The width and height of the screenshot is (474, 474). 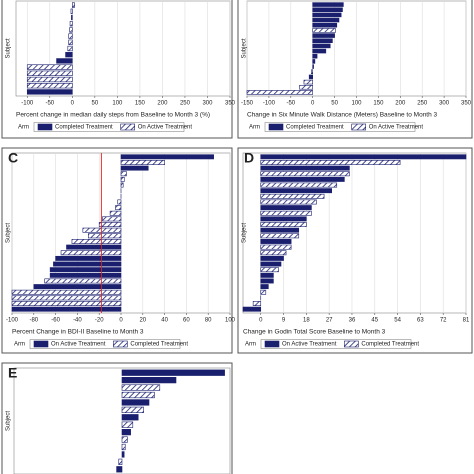 What do you see at coordinates (422, 104) in the screenshot?
I see `x-tick-label: 250` at bounding box center [422, 104].